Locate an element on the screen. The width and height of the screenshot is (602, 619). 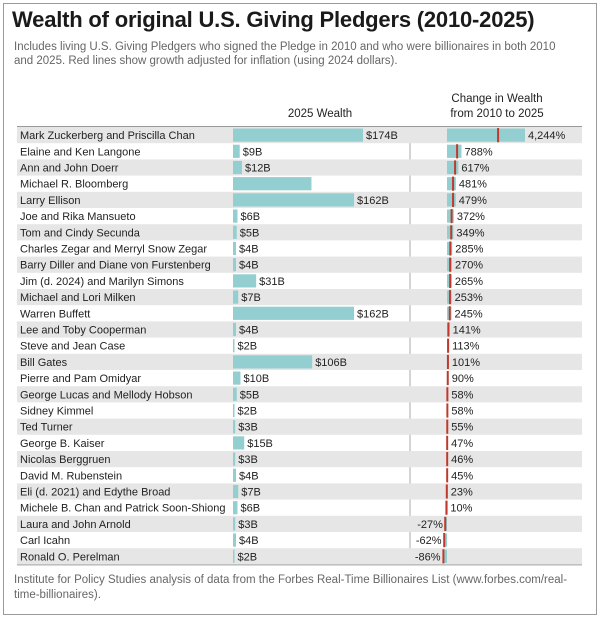
wealth-label: $15B is located at coordinates (260, 444).